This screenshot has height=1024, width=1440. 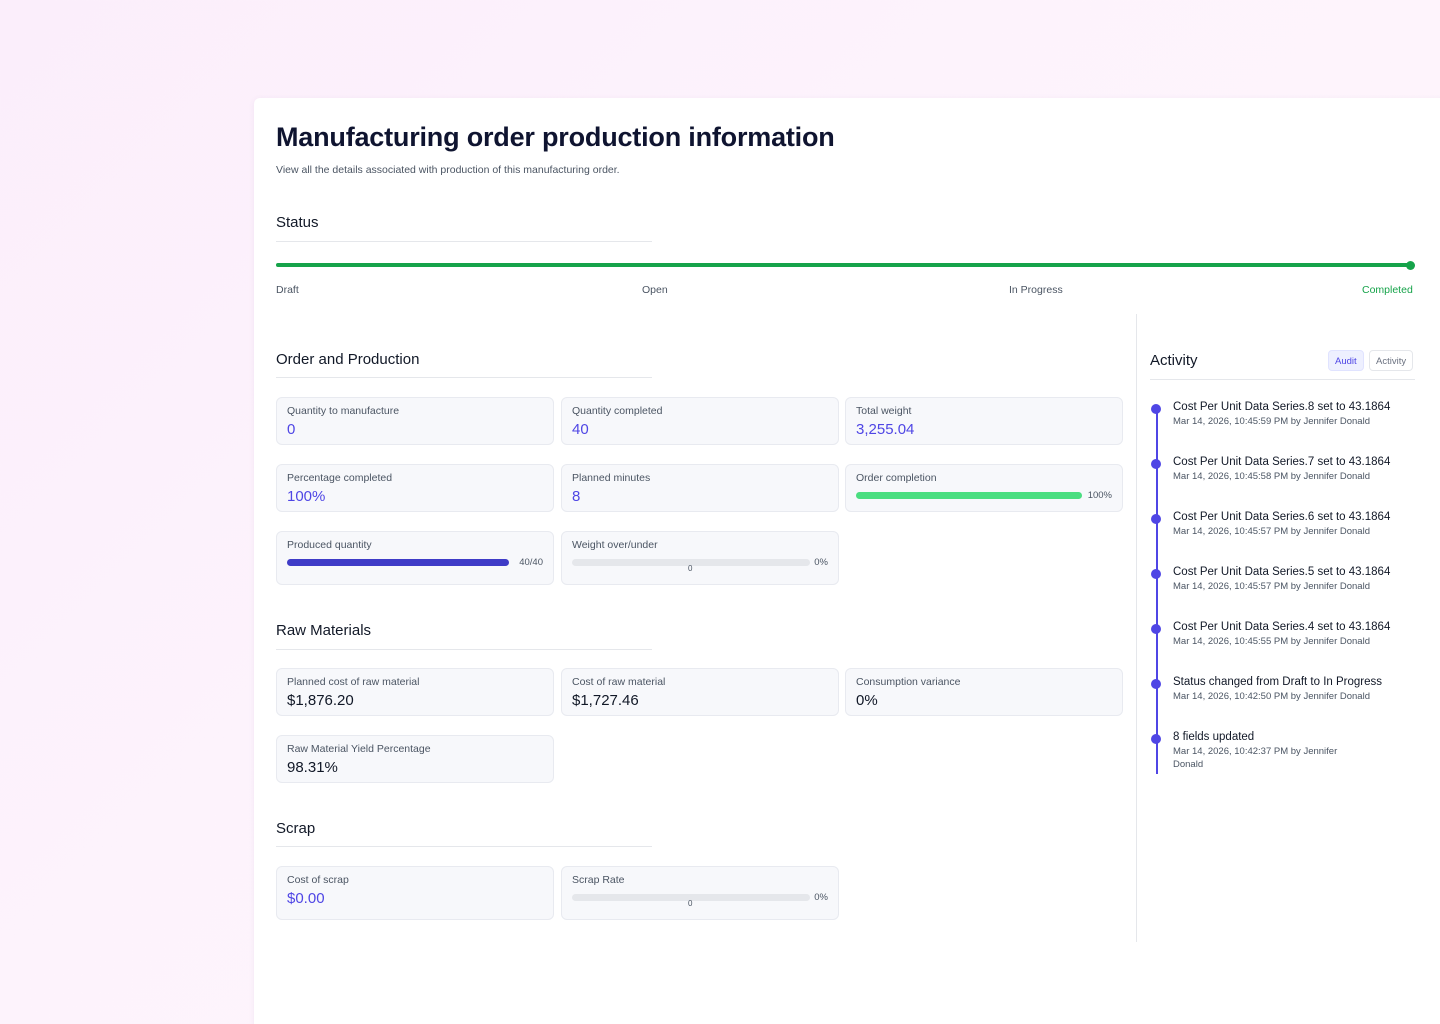 I want to click on timeline-line, so click(x=1157, y=590).